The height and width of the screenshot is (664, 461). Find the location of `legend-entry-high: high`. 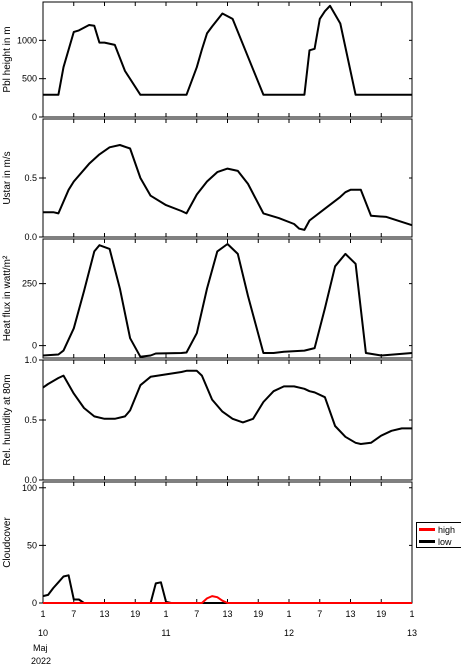

legend-entry-high: high is located at coordinates (439, 529).